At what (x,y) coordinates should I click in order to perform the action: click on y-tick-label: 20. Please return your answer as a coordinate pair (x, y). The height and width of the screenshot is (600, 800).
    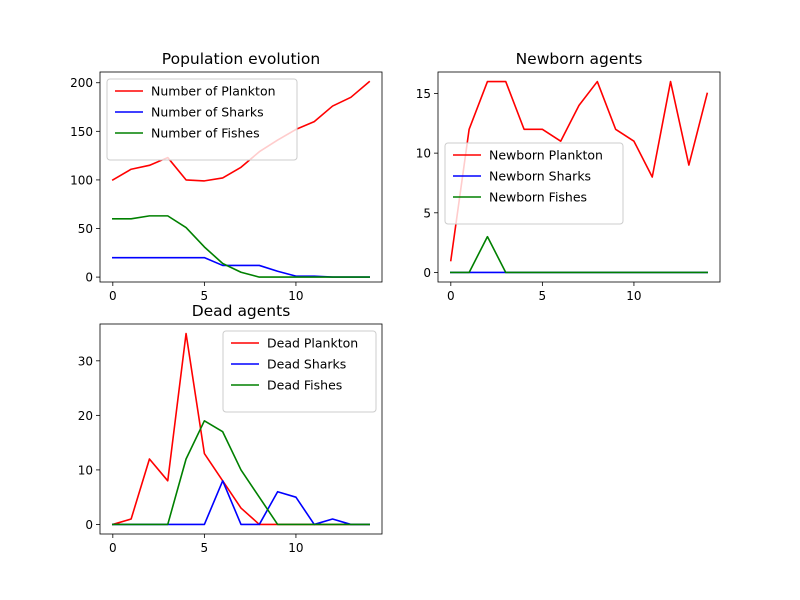
    Looking at the image, I should click on (85, 416).